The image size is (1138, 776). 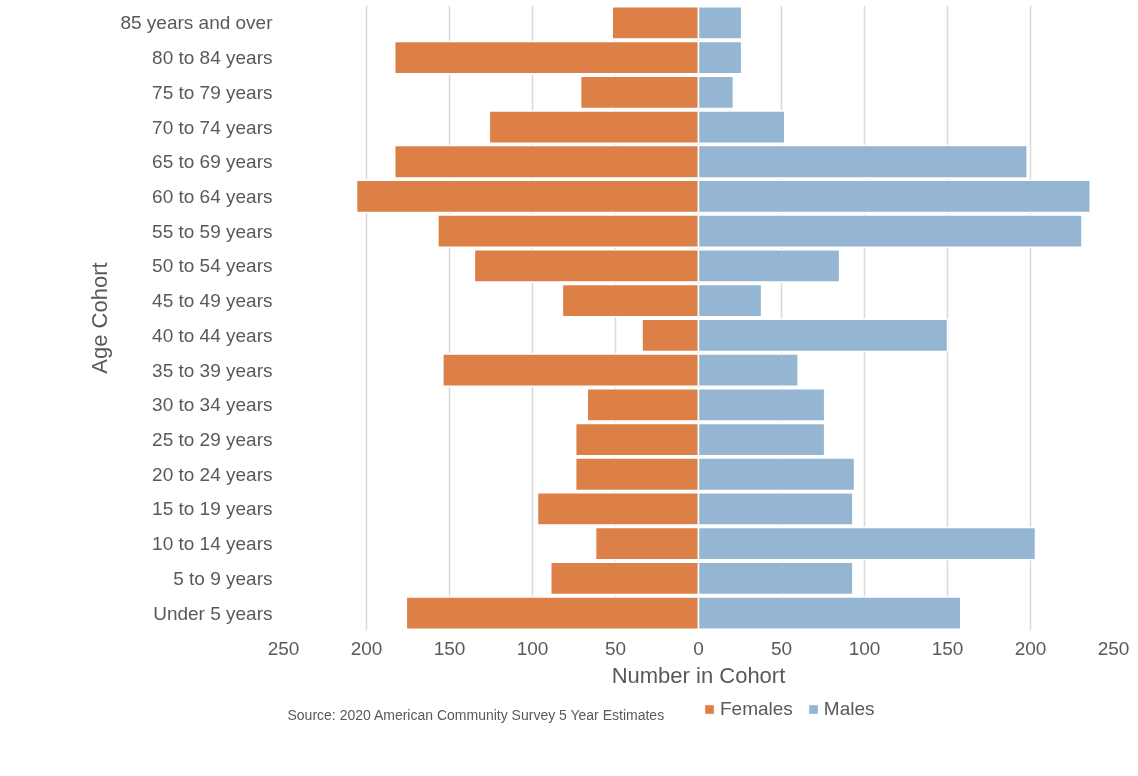 What do you see at coordinates (212, 405) in the screenshot?
I see `y-tick-label: 30 to 34 years` at bounding box center [212, 405].